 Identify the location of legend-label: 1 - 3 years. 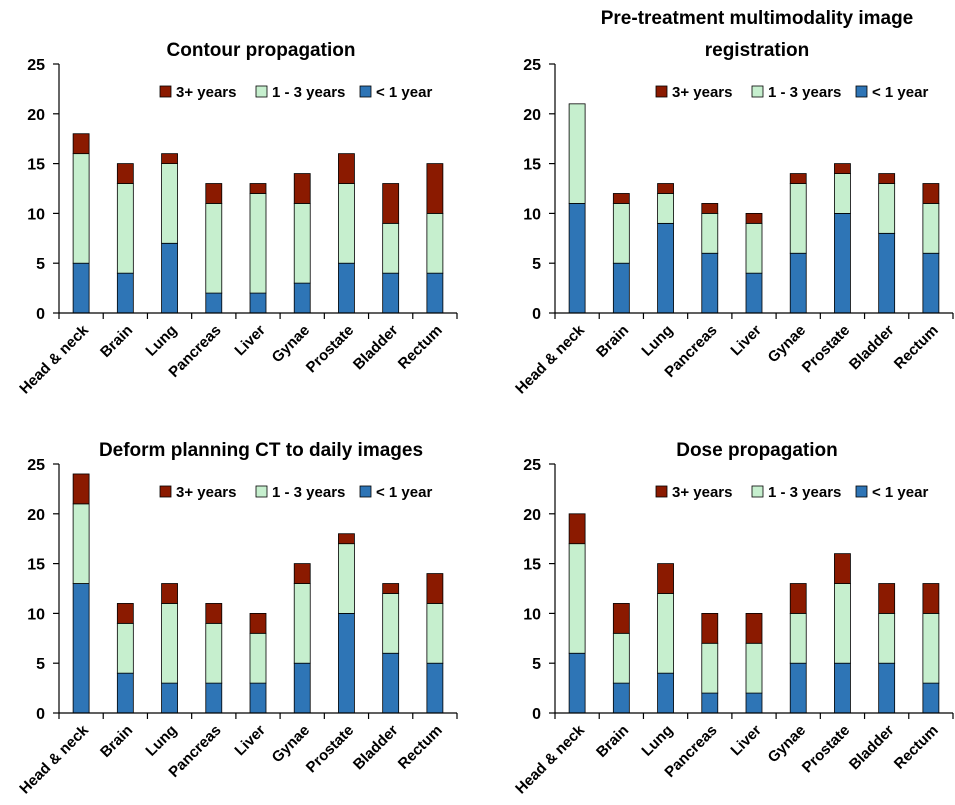
(804, 92).